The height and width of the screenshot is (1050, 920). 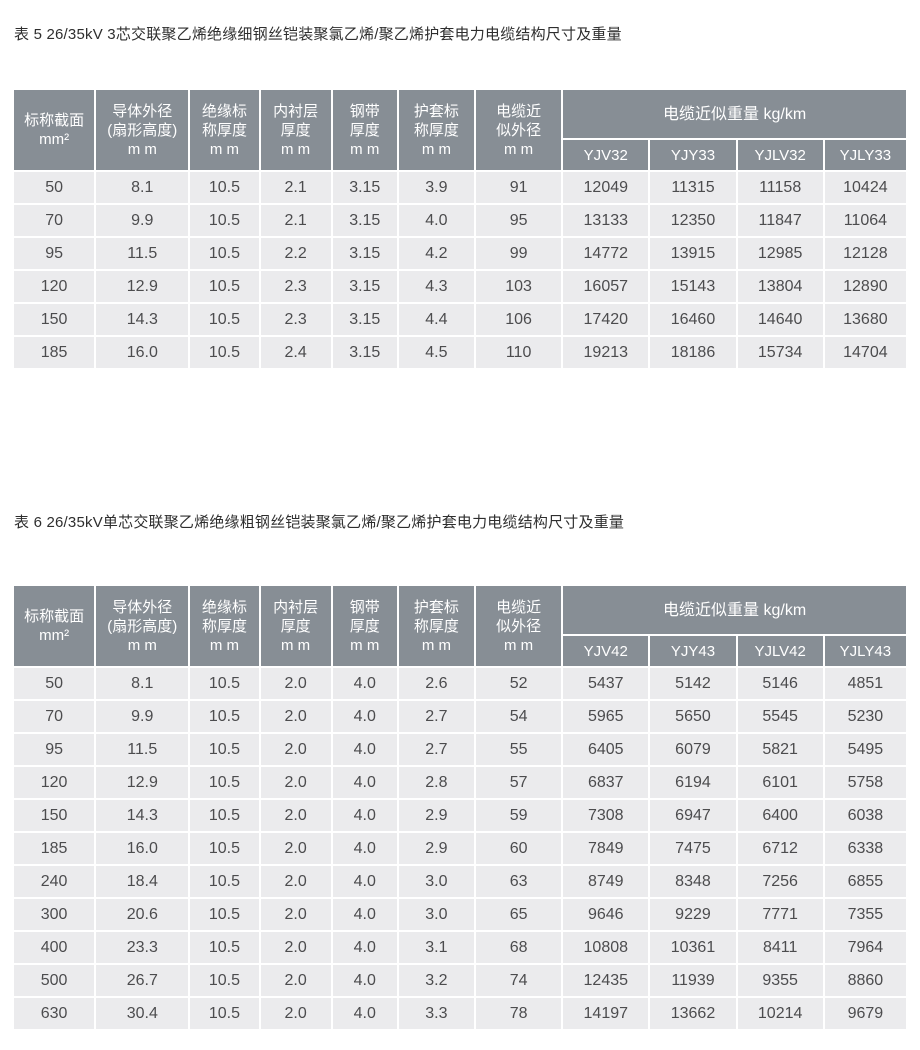 I want to click on table-cell: 9229, so click(x=693, y=914).